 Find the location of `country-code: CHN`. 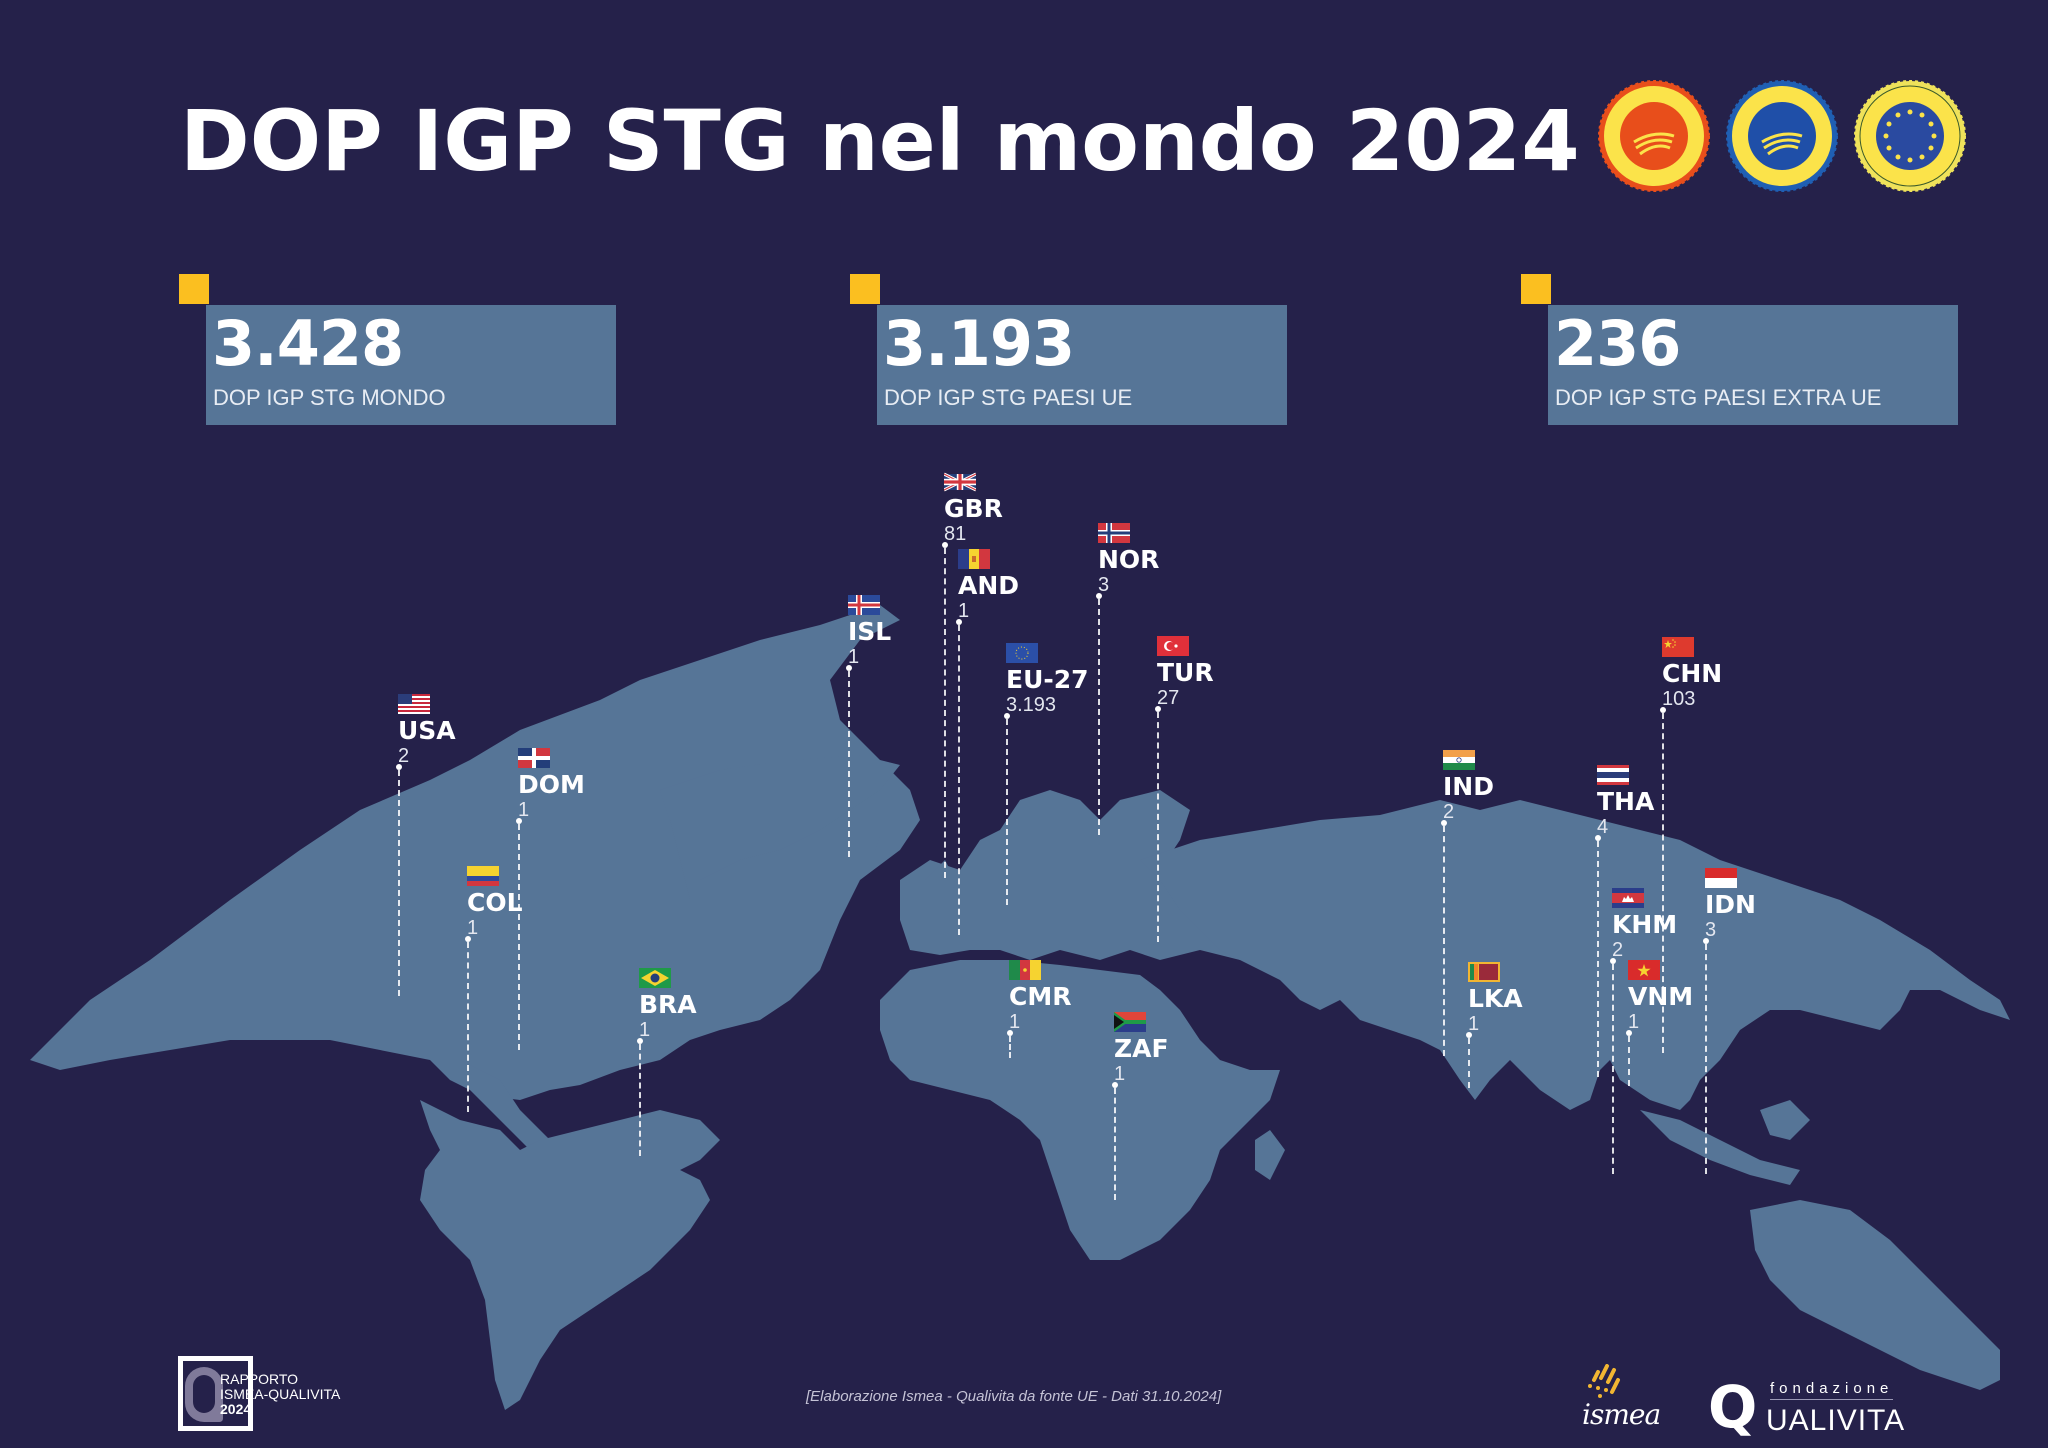

country-code: CHN is located at coordinates (1692, 673).